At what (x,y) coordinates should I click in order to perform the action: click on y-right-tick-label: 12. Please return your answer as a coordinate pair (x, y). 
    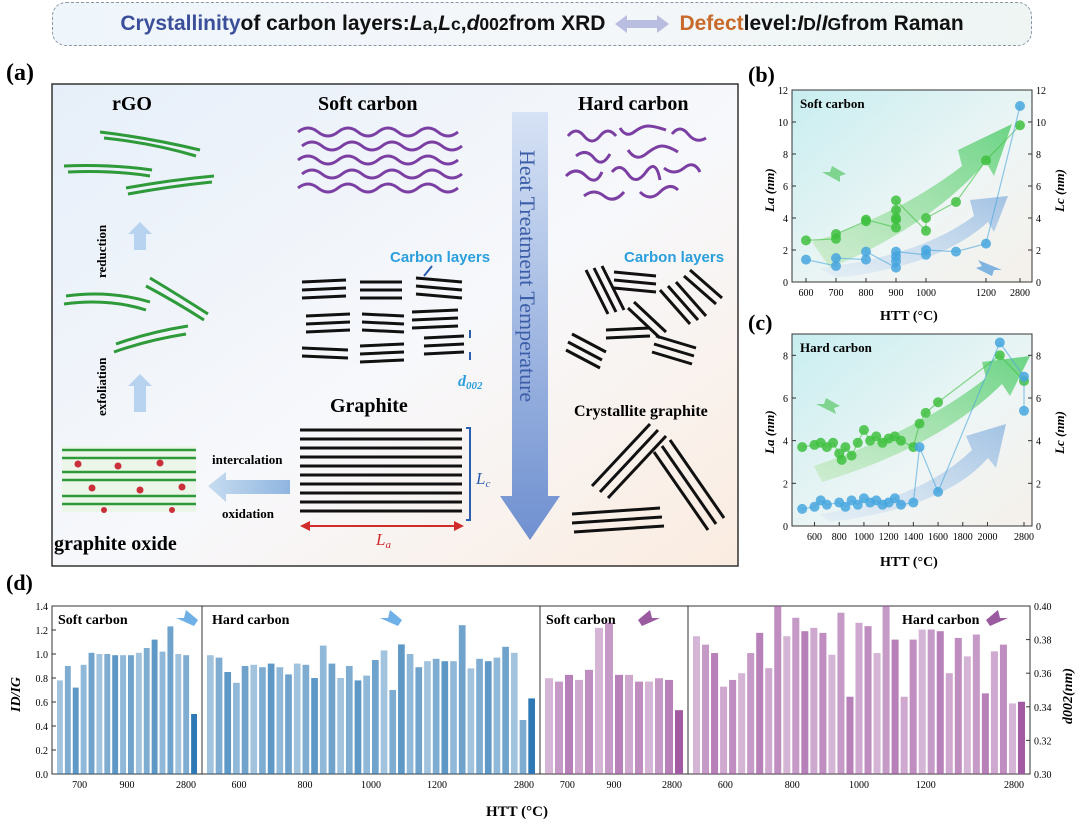
    Looking at the image, I should click on (1041, 91).